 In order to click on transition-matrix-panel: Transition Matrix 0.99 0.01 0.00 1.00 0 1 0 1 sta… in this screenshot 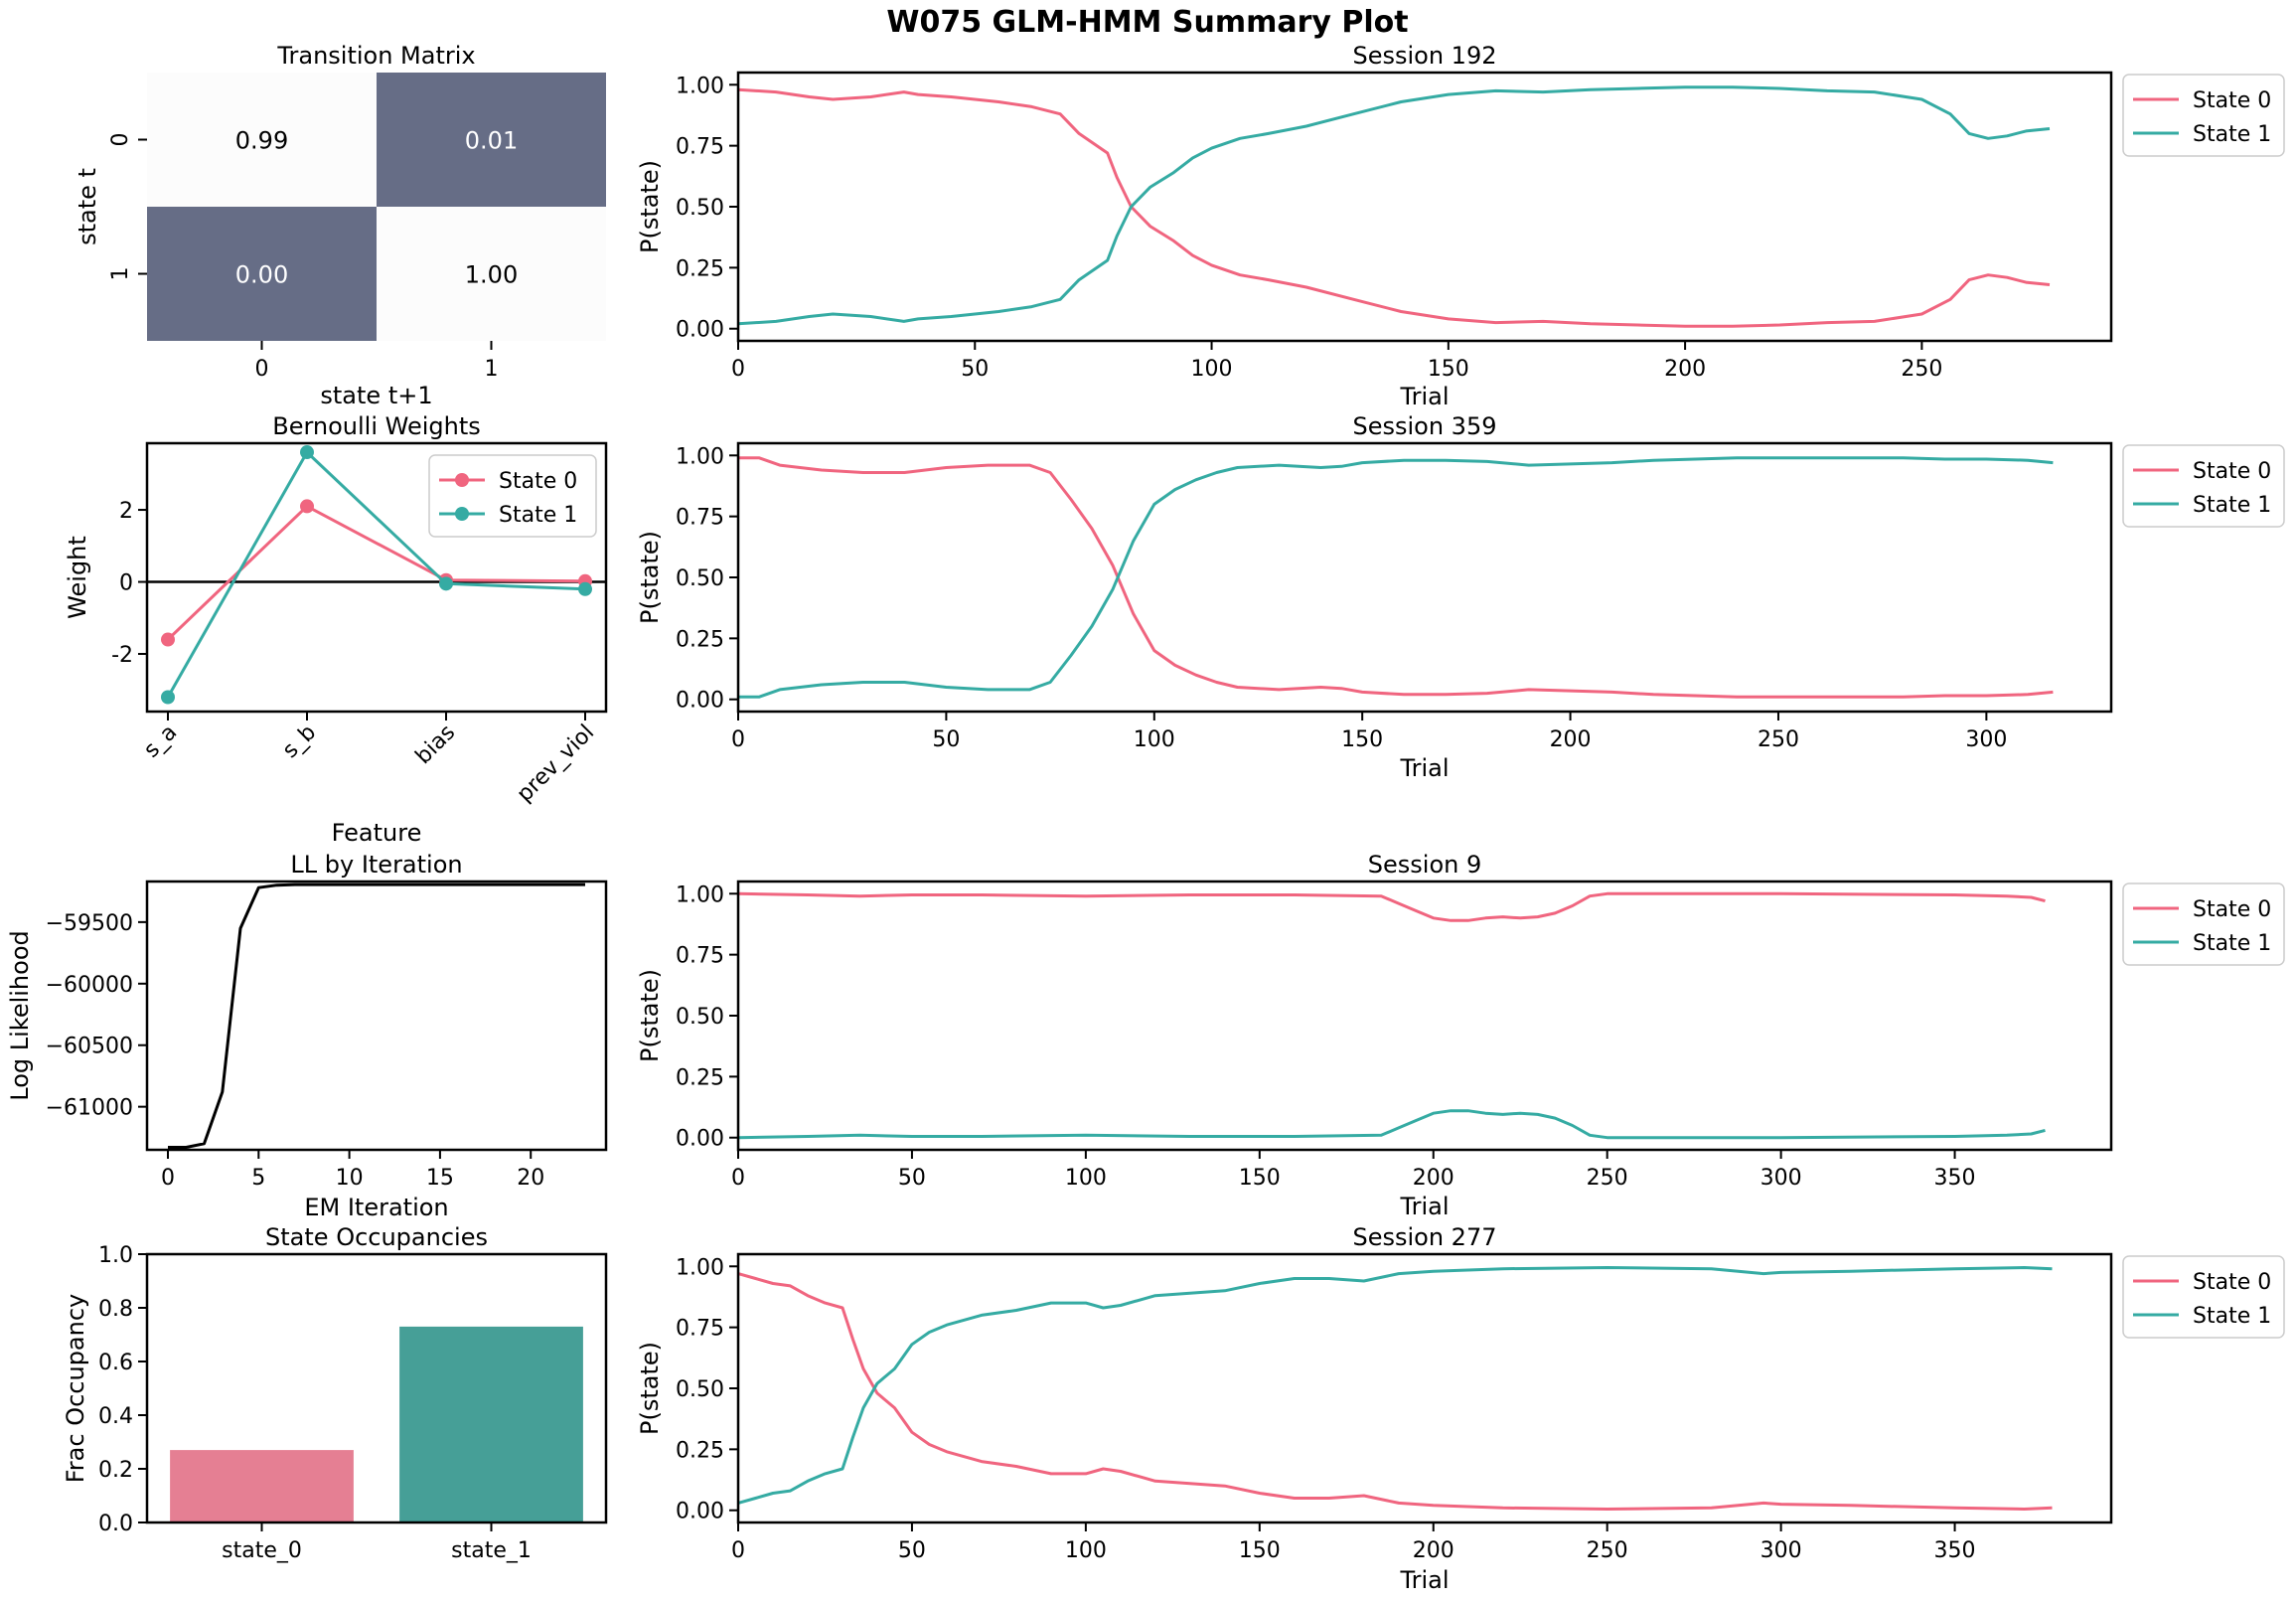, I will do `click(340, 226)`.